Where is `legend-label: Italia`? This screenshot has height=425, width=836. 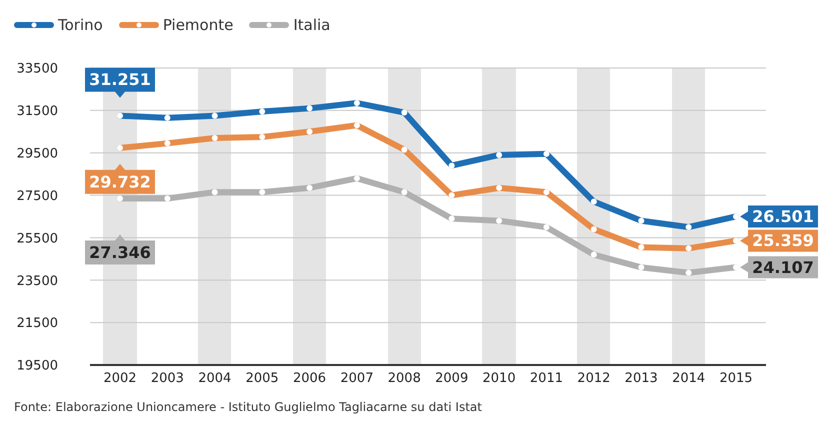
legend-label: Italia is located at coordinates (311, 25).